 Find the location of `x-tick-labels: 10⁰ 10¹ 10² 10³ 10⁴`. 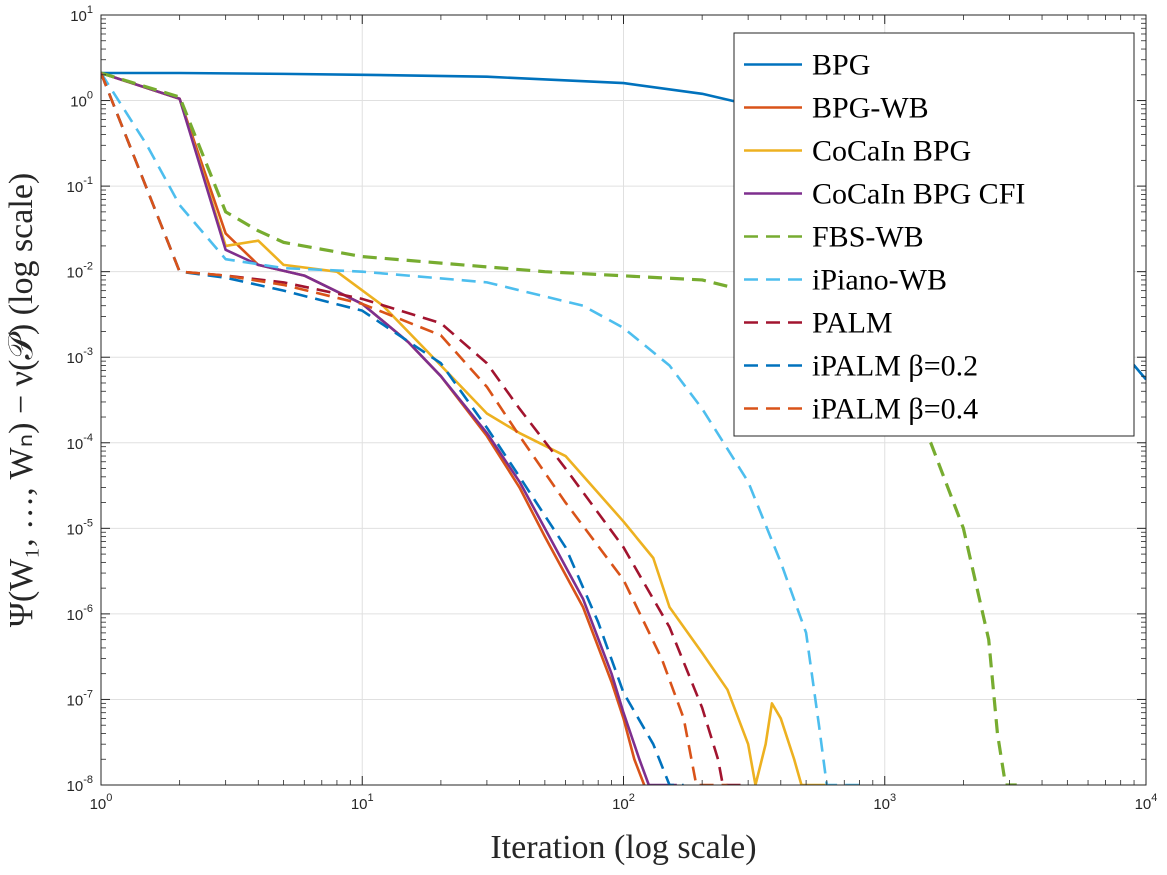

x-tick-labels: 10⁰ 10¹ 10² 10³ 10⁴ is located at coordinates (624, 802).